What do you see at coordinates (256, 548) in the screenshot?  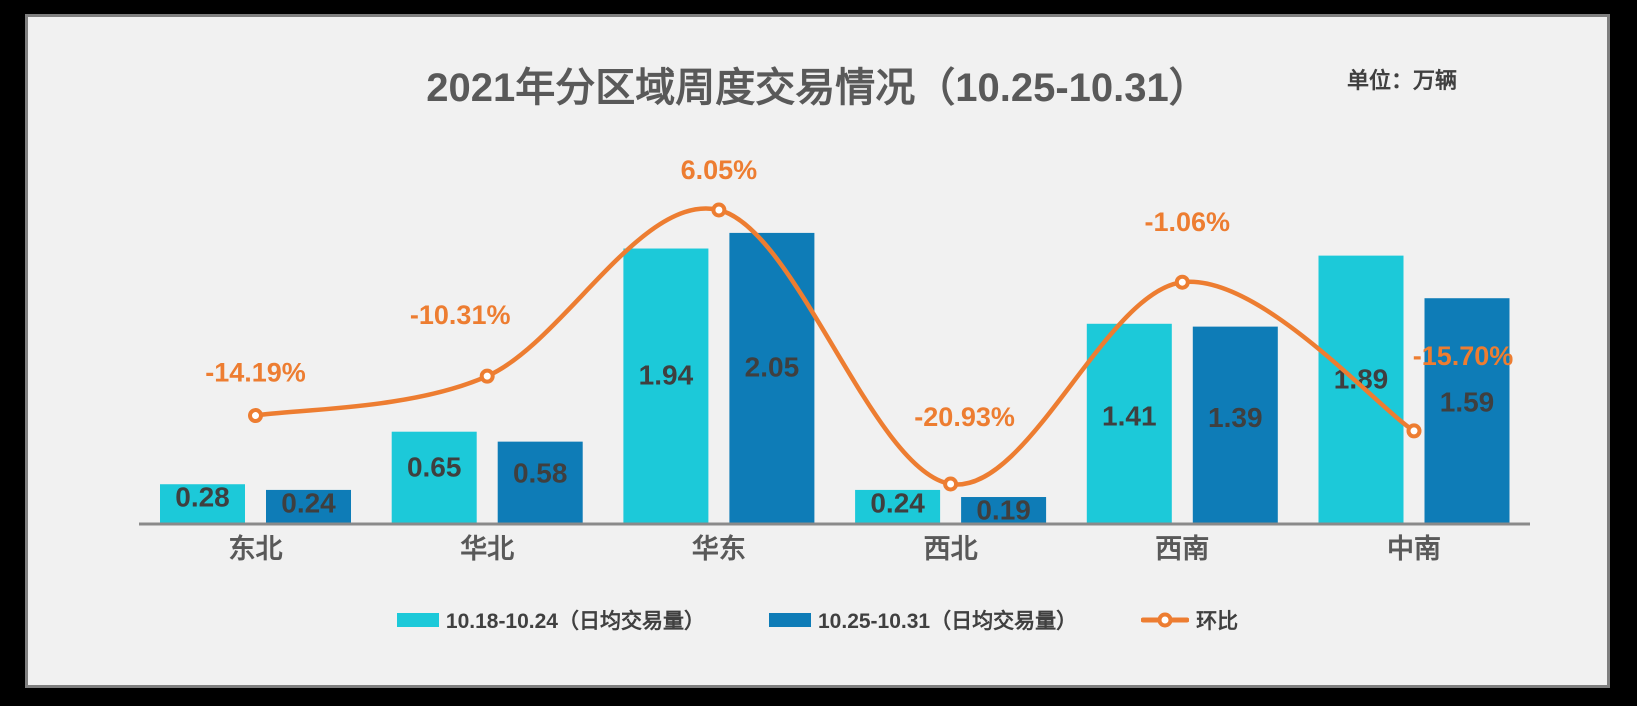 I see `x-axis-label: 东北` at bounding box center [256, 548].